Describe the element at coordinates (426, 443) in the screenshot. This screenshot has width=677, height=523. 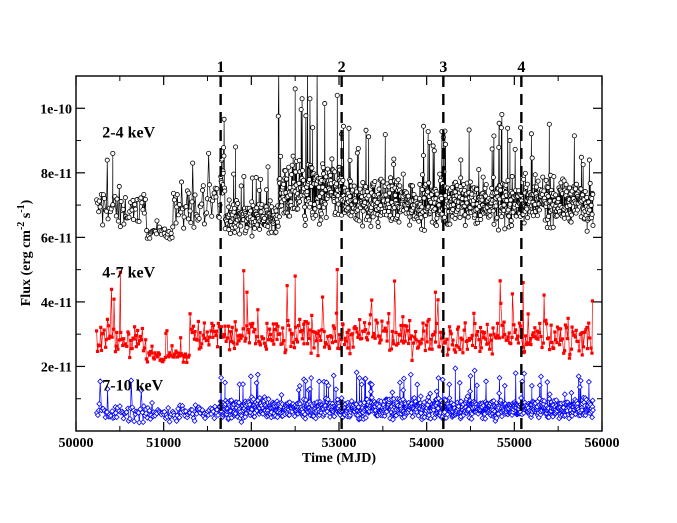
I see `x-tick-label: 54000` at that location.